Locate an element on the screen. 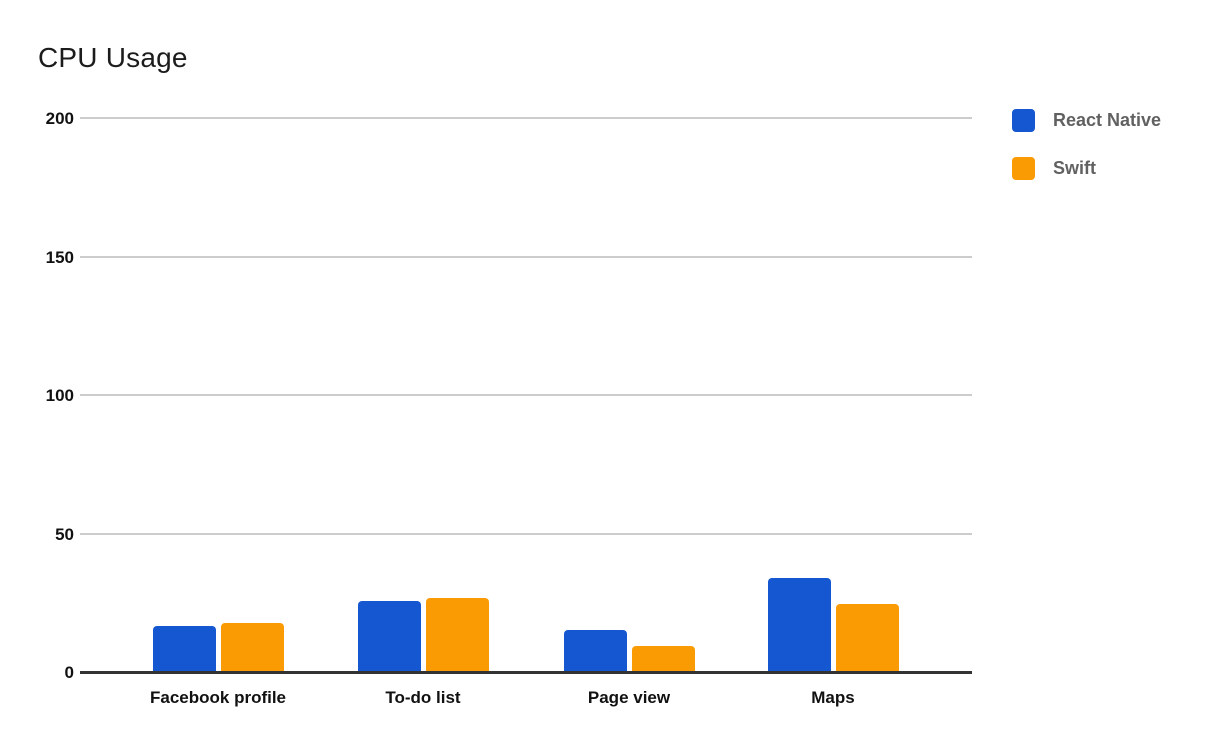 The image size is (1216, 752). x-tick-label-facebook-profile: Facebook profile is located at coordinates (218, 697).